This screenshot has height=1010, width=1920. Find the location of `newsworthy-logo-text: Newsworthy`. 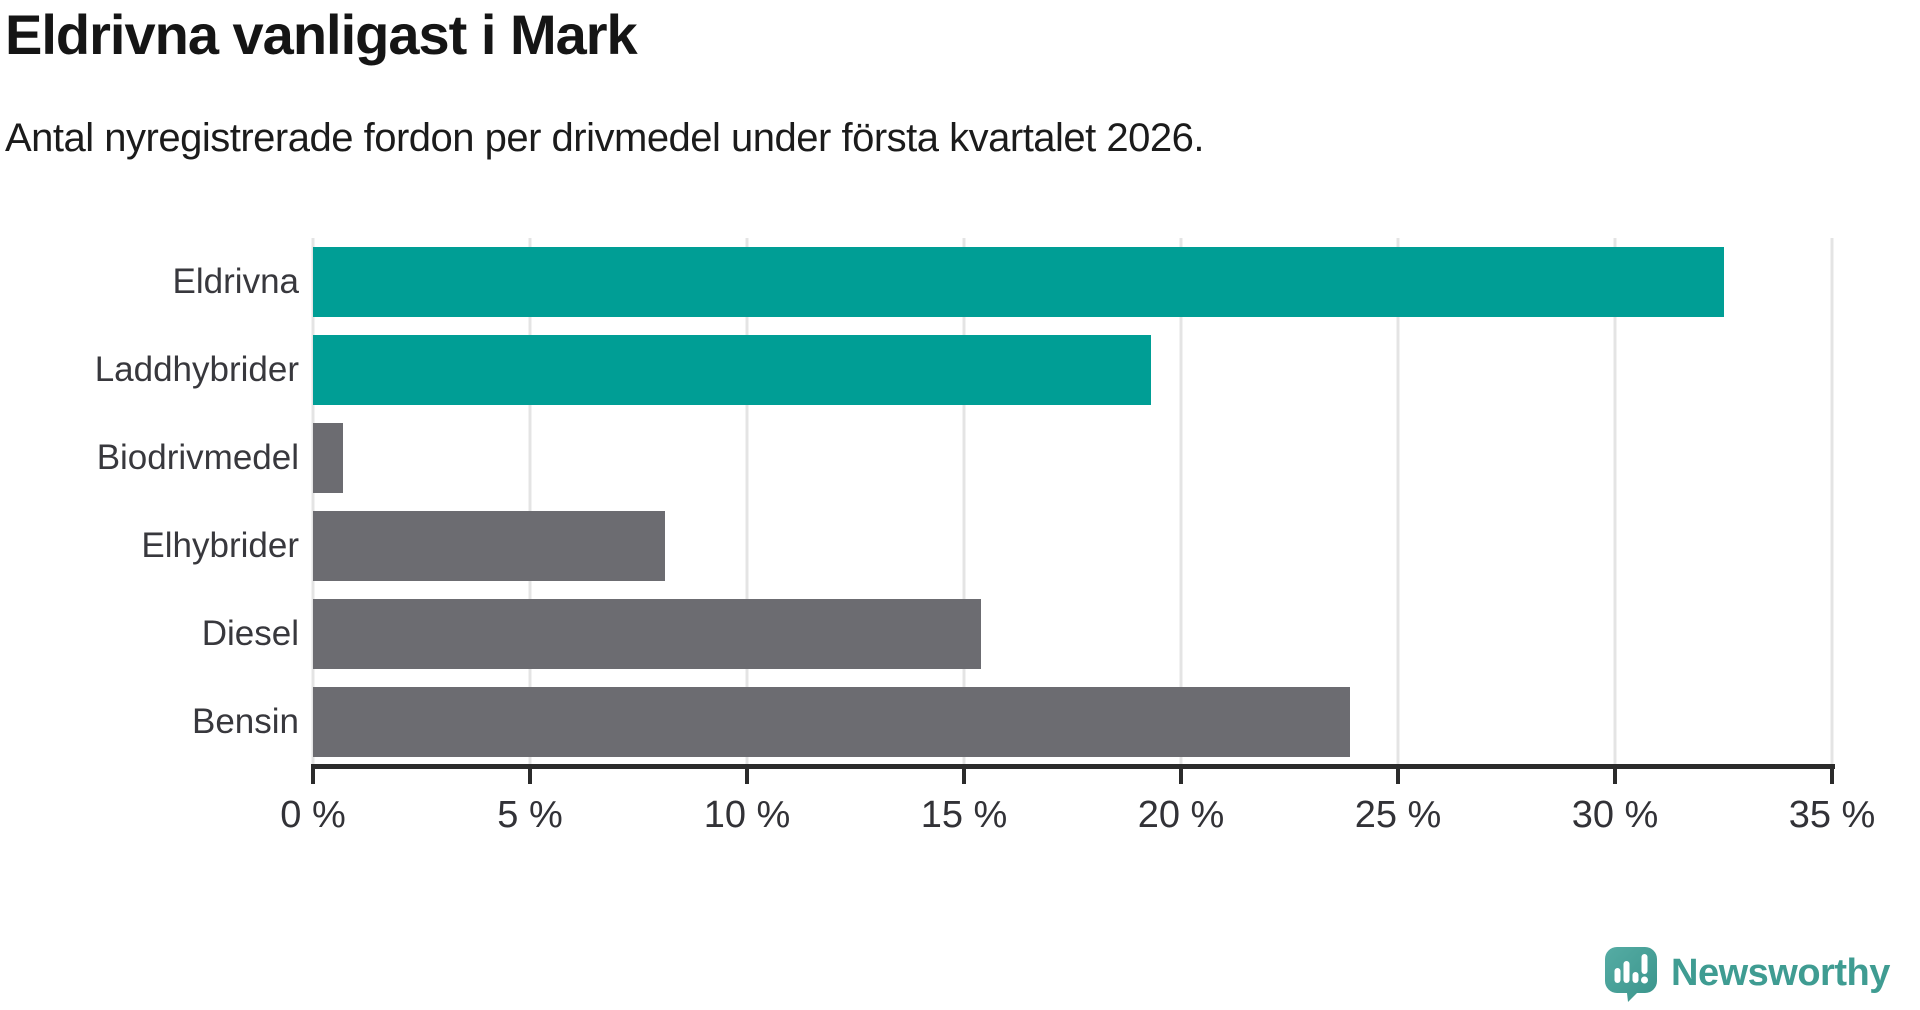

newsworthy-logo-text: Newsworthy is located at coordinates (1780, 972).